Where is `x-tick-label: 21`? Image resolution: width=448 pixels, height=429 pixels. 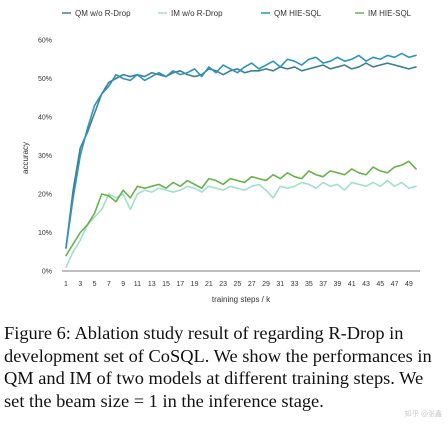 x-tick-label: 21 is located at coordinates (209, 284).